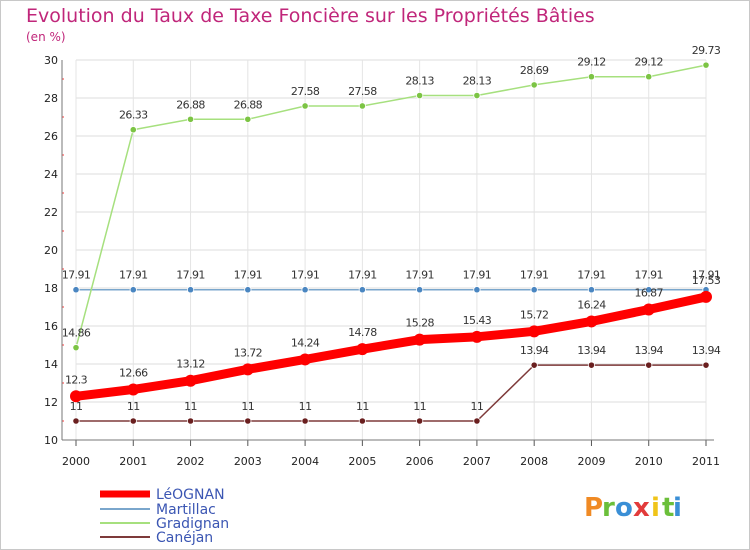 The image size is (750, 550). What do you see at coordinates (706, 50) in the screenshot?
I see `data-label-gradignan: 29.73` at bounding box center [706, 50].